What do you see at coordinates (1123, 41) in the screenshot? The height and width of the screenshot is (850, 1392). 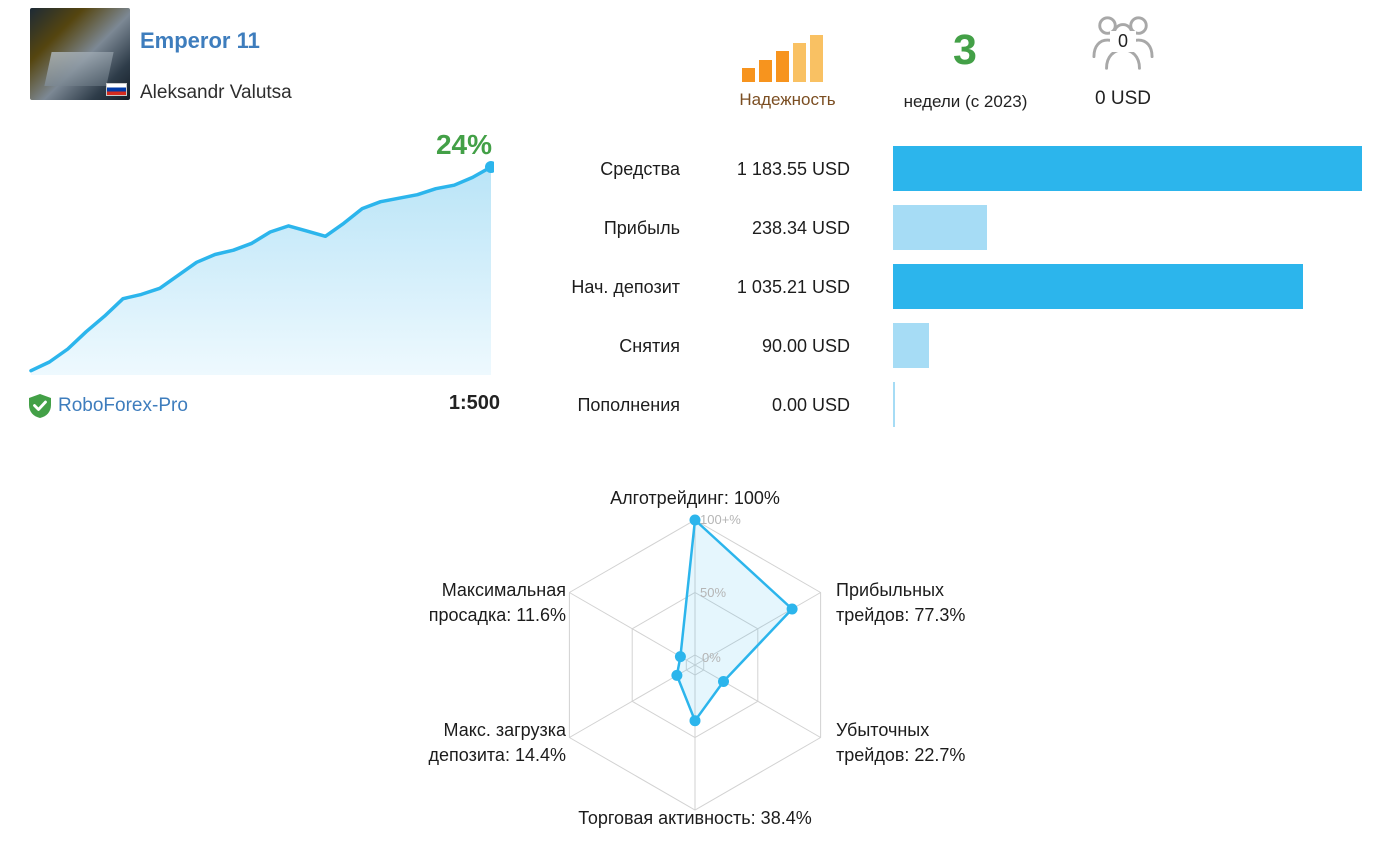 I see `subscribers-count: 0` at bounding box center [1123, 41].